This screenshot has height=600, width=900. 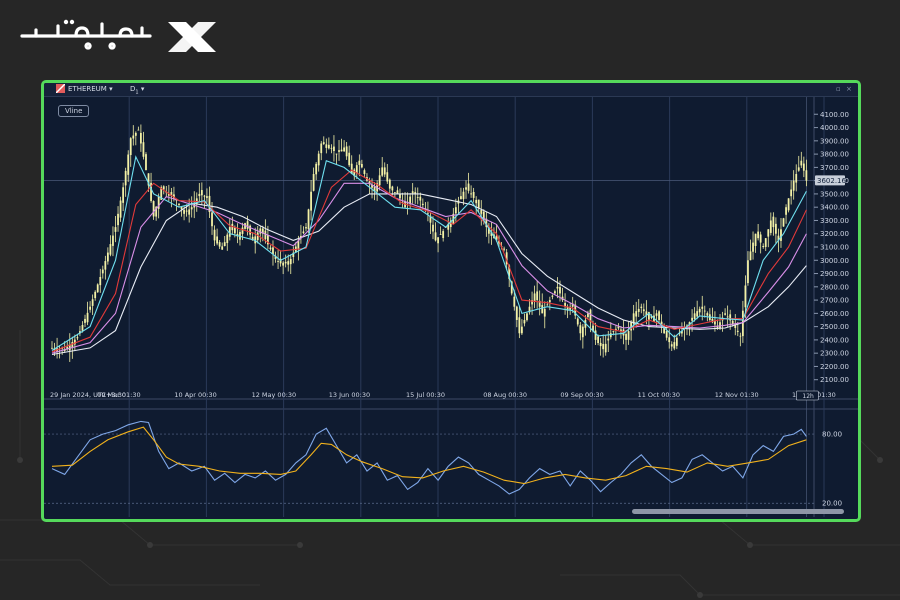 What do you see at coordinates (834, 115) in the screenshot?
I see `price-tick-label: 4100.00` at bounding box center [834, 115].